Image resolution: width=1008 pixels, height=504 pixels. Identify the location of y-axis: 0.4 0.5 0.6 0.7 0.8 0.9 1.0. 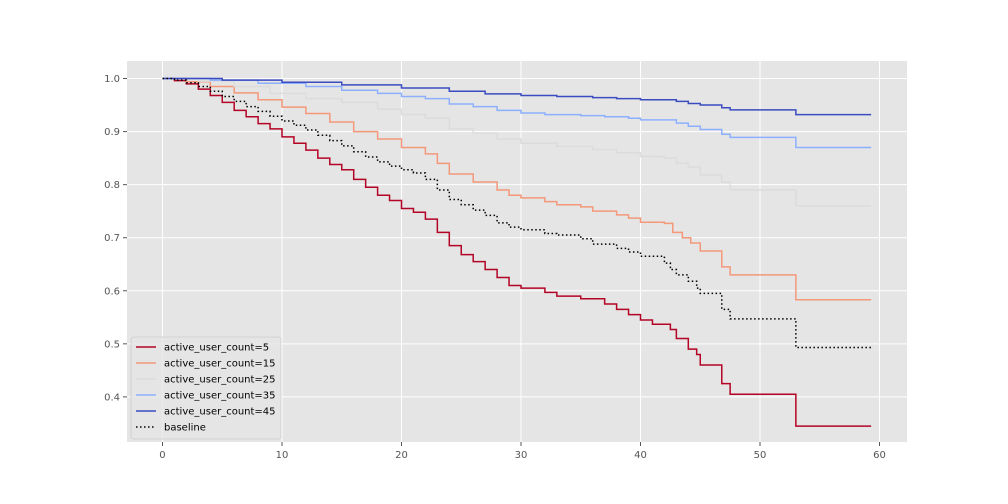
(115, 238).